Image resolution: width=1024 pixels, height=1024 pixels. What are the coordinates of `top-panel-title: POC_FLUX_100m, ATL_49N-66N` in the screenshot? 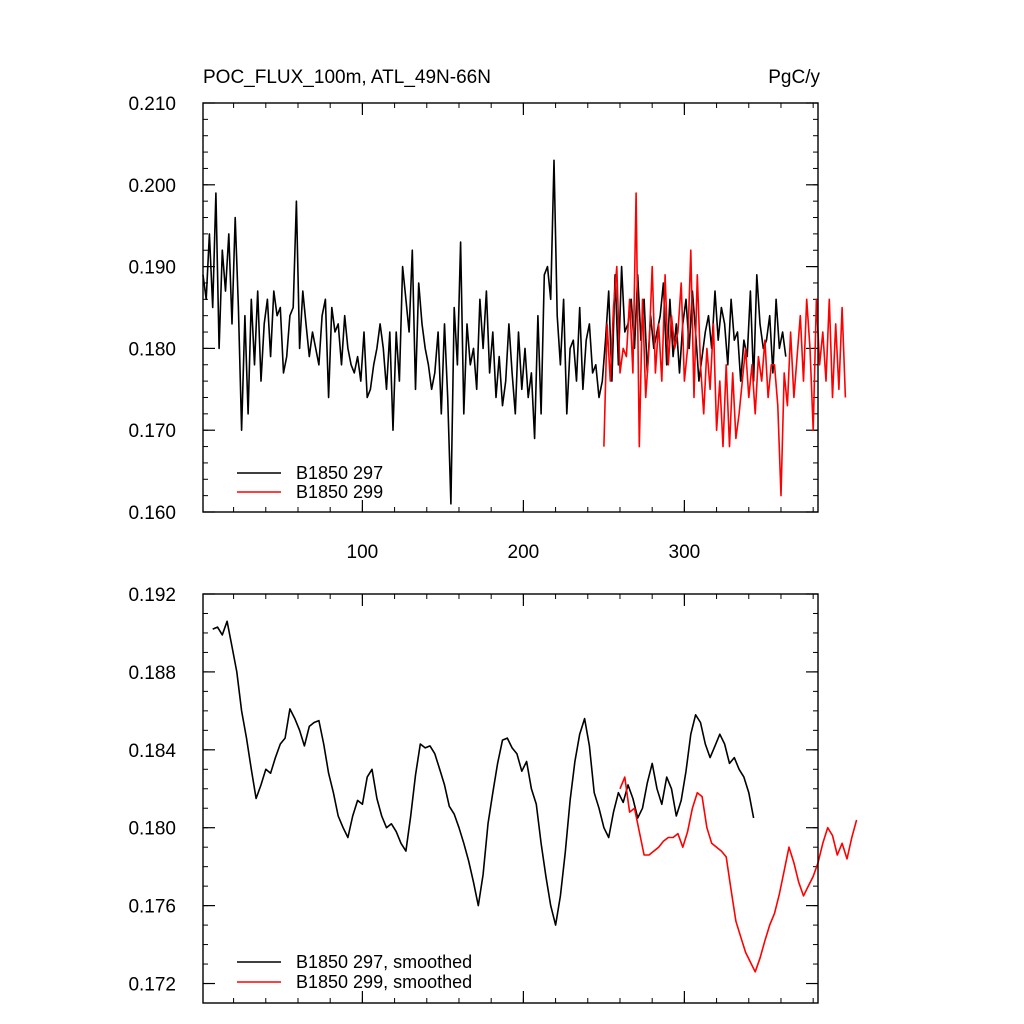 It's located at (347, 77).